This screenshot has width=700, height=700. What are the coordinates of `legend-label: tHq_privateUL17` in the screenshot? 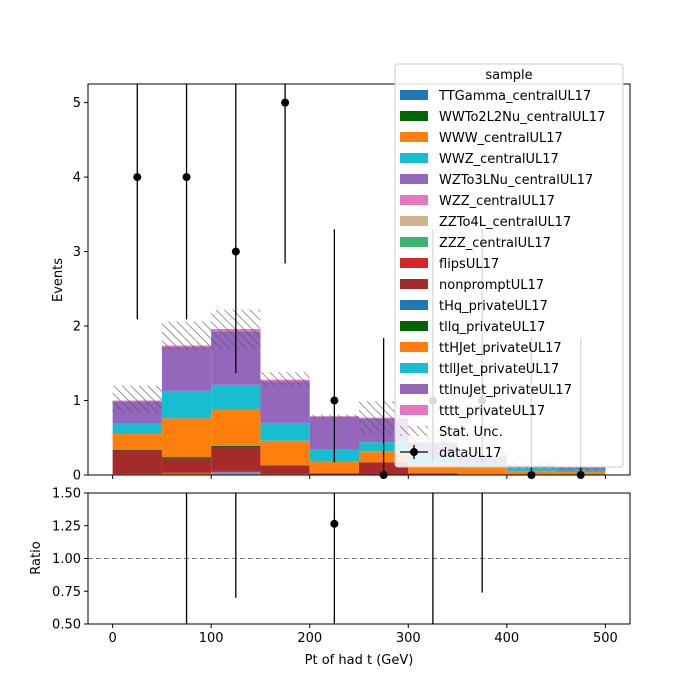 It's located at (493, 306).